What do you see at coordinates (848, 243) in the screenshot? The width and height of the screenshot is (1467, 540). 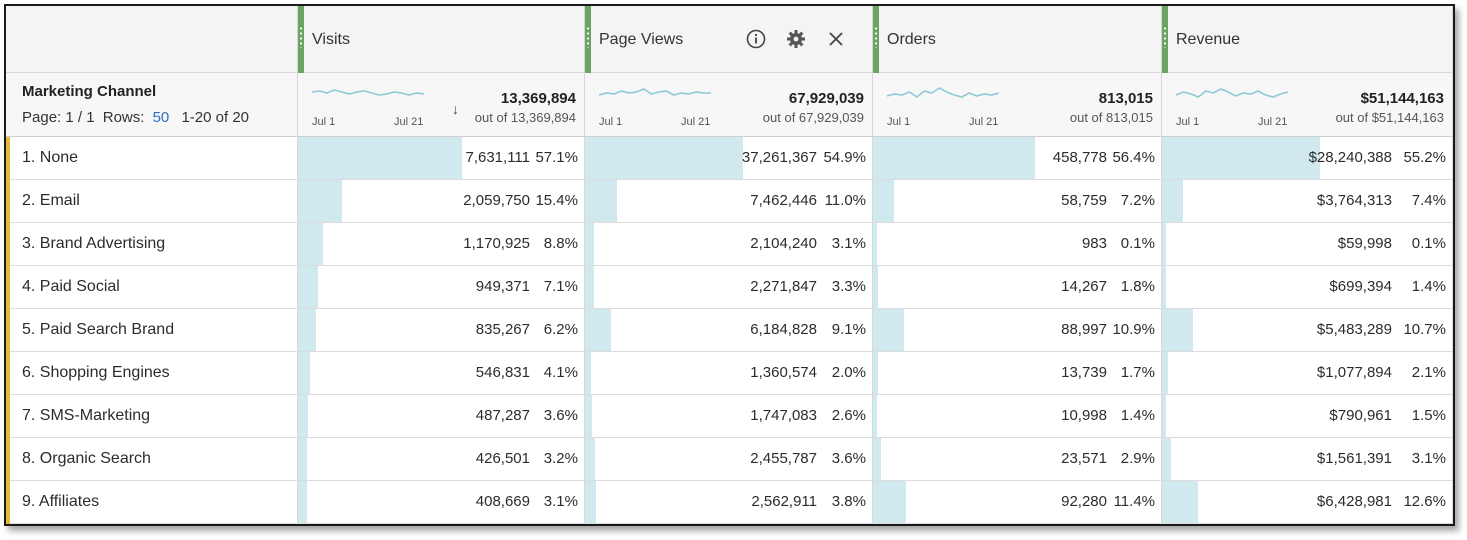 I see `metric-percent: 3.1%` at bounding box center [848, 243].